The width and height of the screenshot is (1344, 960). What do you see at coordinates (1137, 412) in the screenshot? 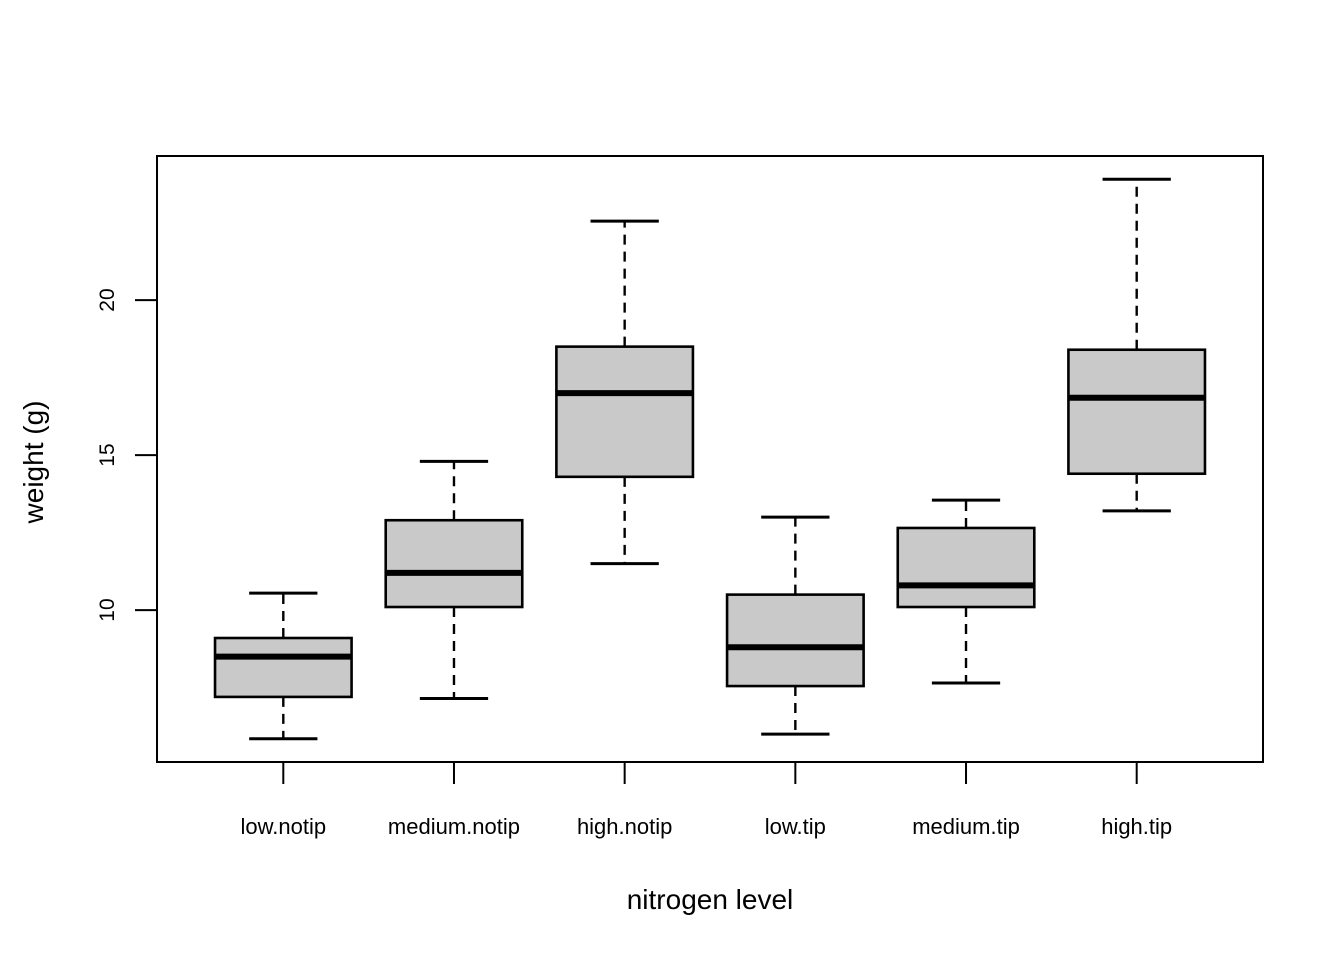
I see `iqr-box-high.tip` at bounding box center [1137, 412].